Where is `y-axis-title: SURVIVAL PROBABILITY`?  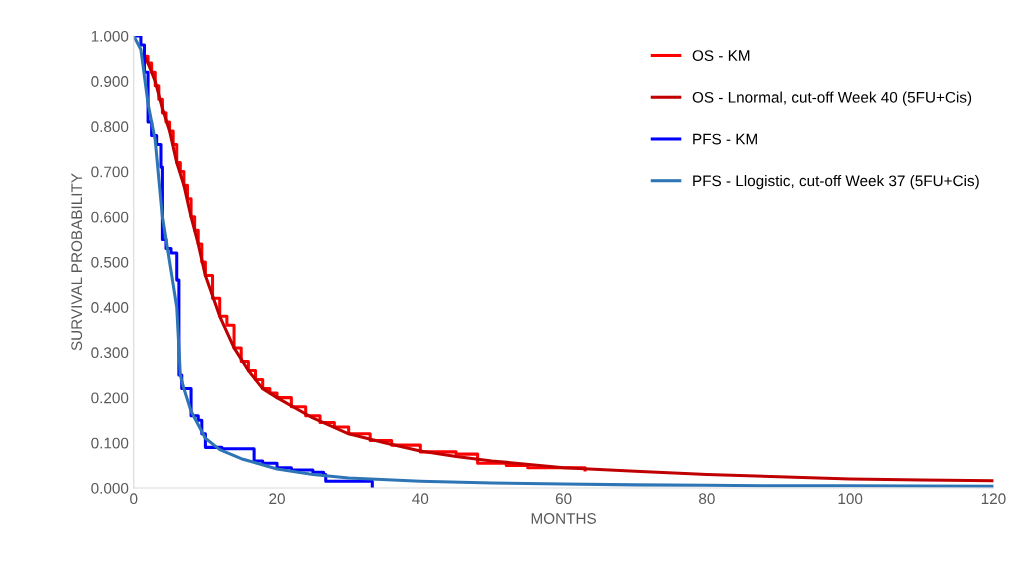 y-axis-title: SURVIVAL PROBABILITY is located at coordinates (77, 262).